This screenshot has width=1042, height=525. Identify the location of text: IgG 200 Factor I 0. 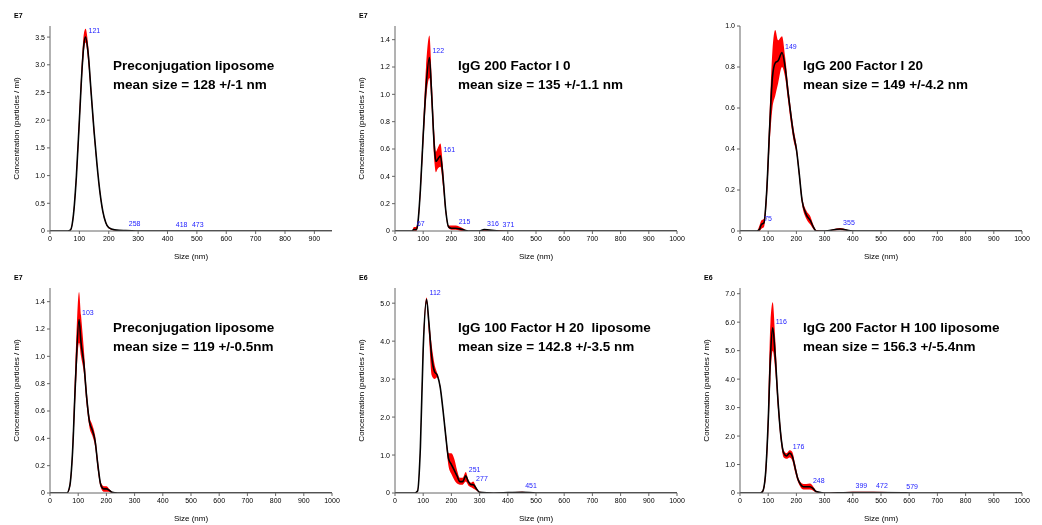
(515, 66).